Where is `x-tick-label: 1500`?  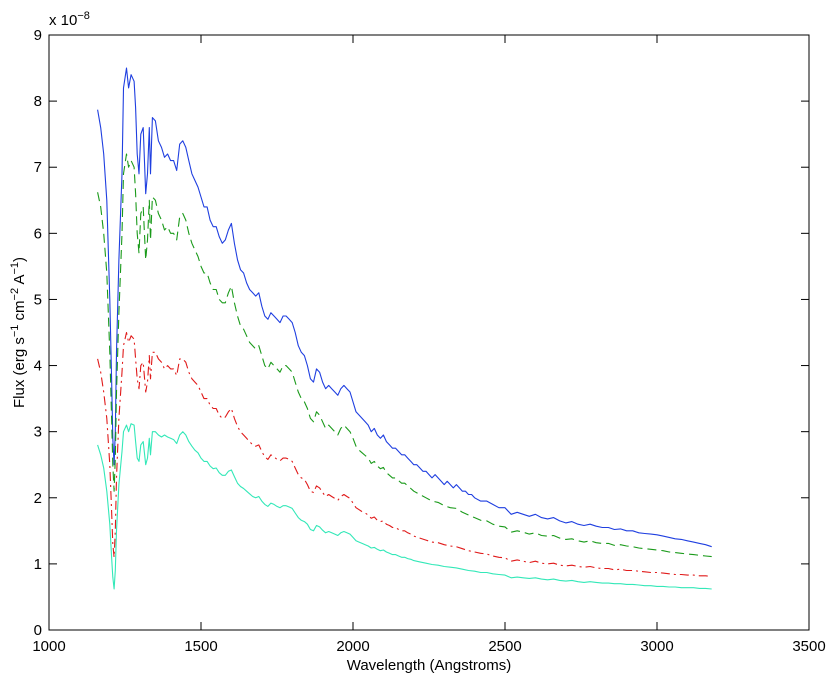
x-tick-label: 1500 is located at coordinates (200, 646).